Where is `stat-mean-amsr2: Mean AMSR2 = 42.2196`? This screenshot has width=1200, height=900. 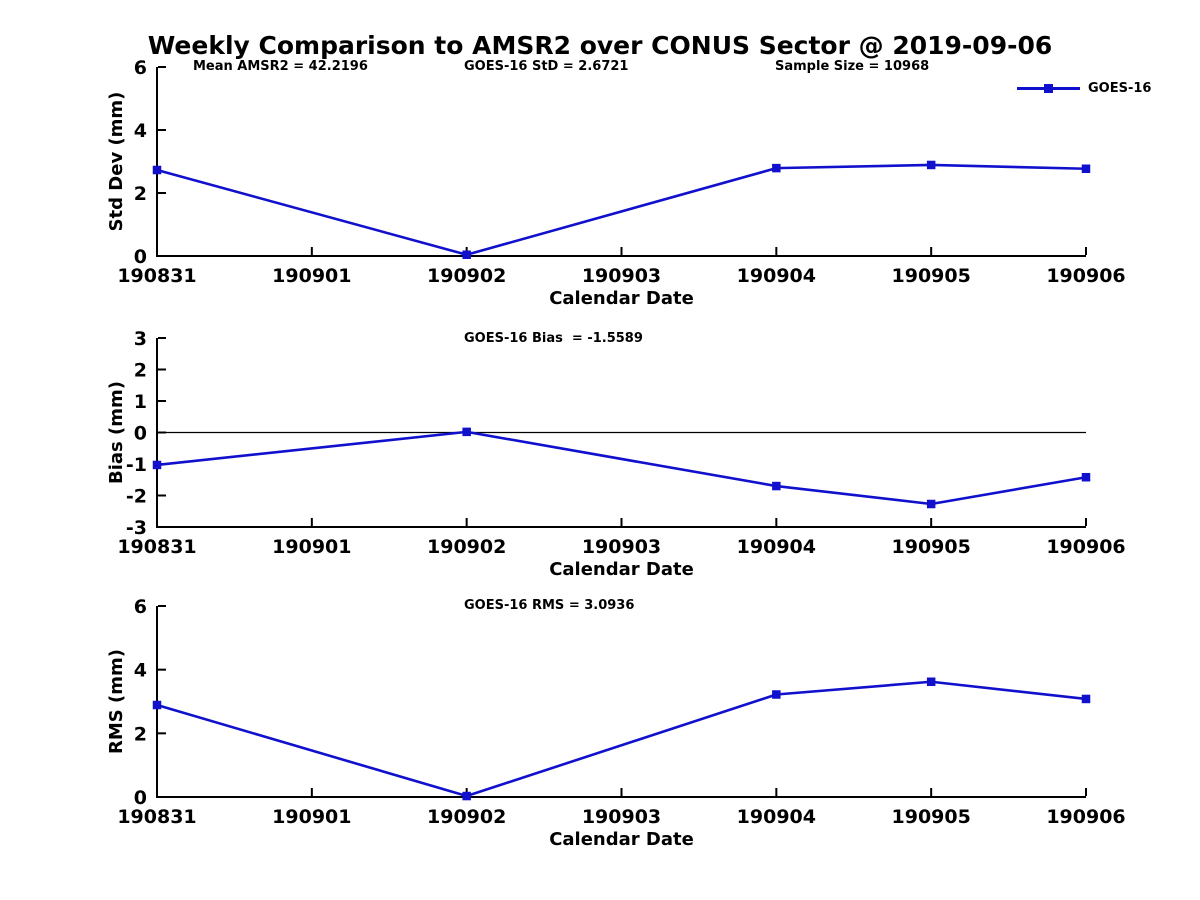
stat-mean-amsr2: Mean AMSR2 = 42.2196 is located at coordinates (280, 66).